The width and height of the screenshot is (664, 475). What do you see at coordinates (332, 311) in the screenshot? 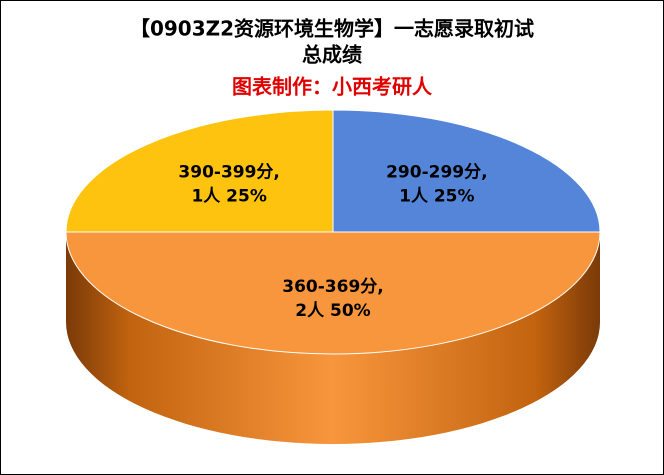
I see `data-label-value: 2人 50%` at bounding box center [332, 311].